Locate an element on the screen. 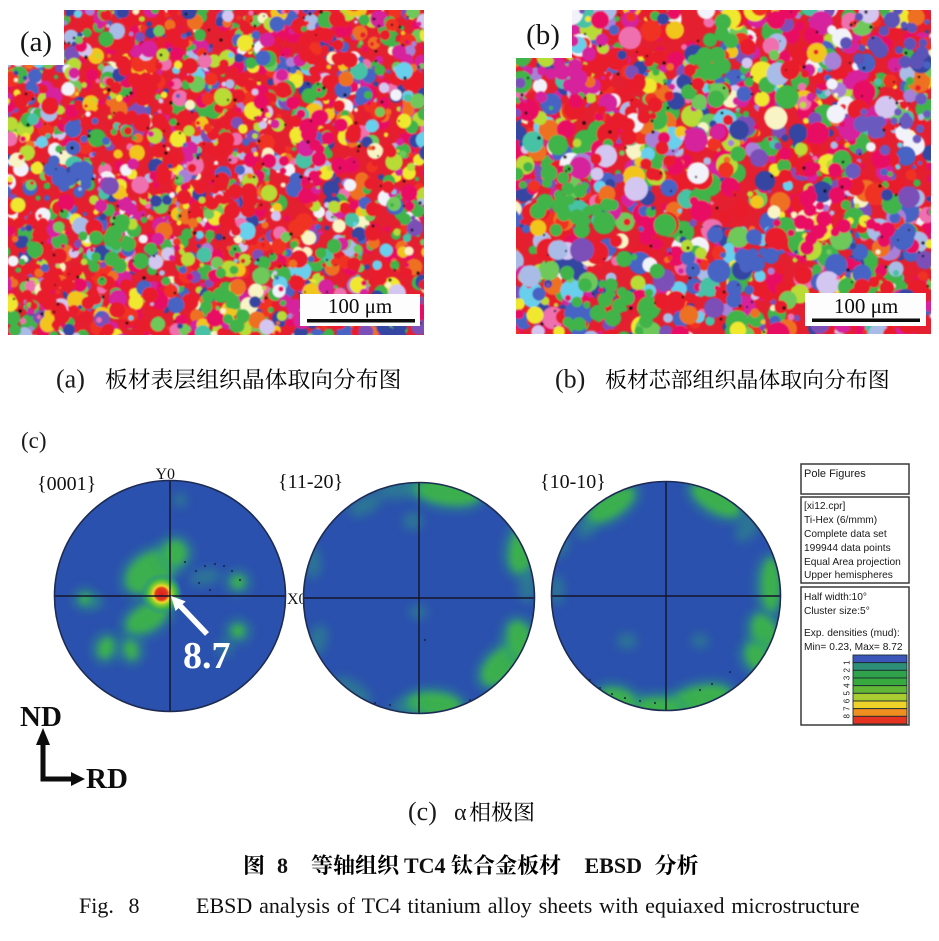 Image resolution: width=939 pixels, height=941 pixels. svg-text: 5 is located at coordinates (847, 693).